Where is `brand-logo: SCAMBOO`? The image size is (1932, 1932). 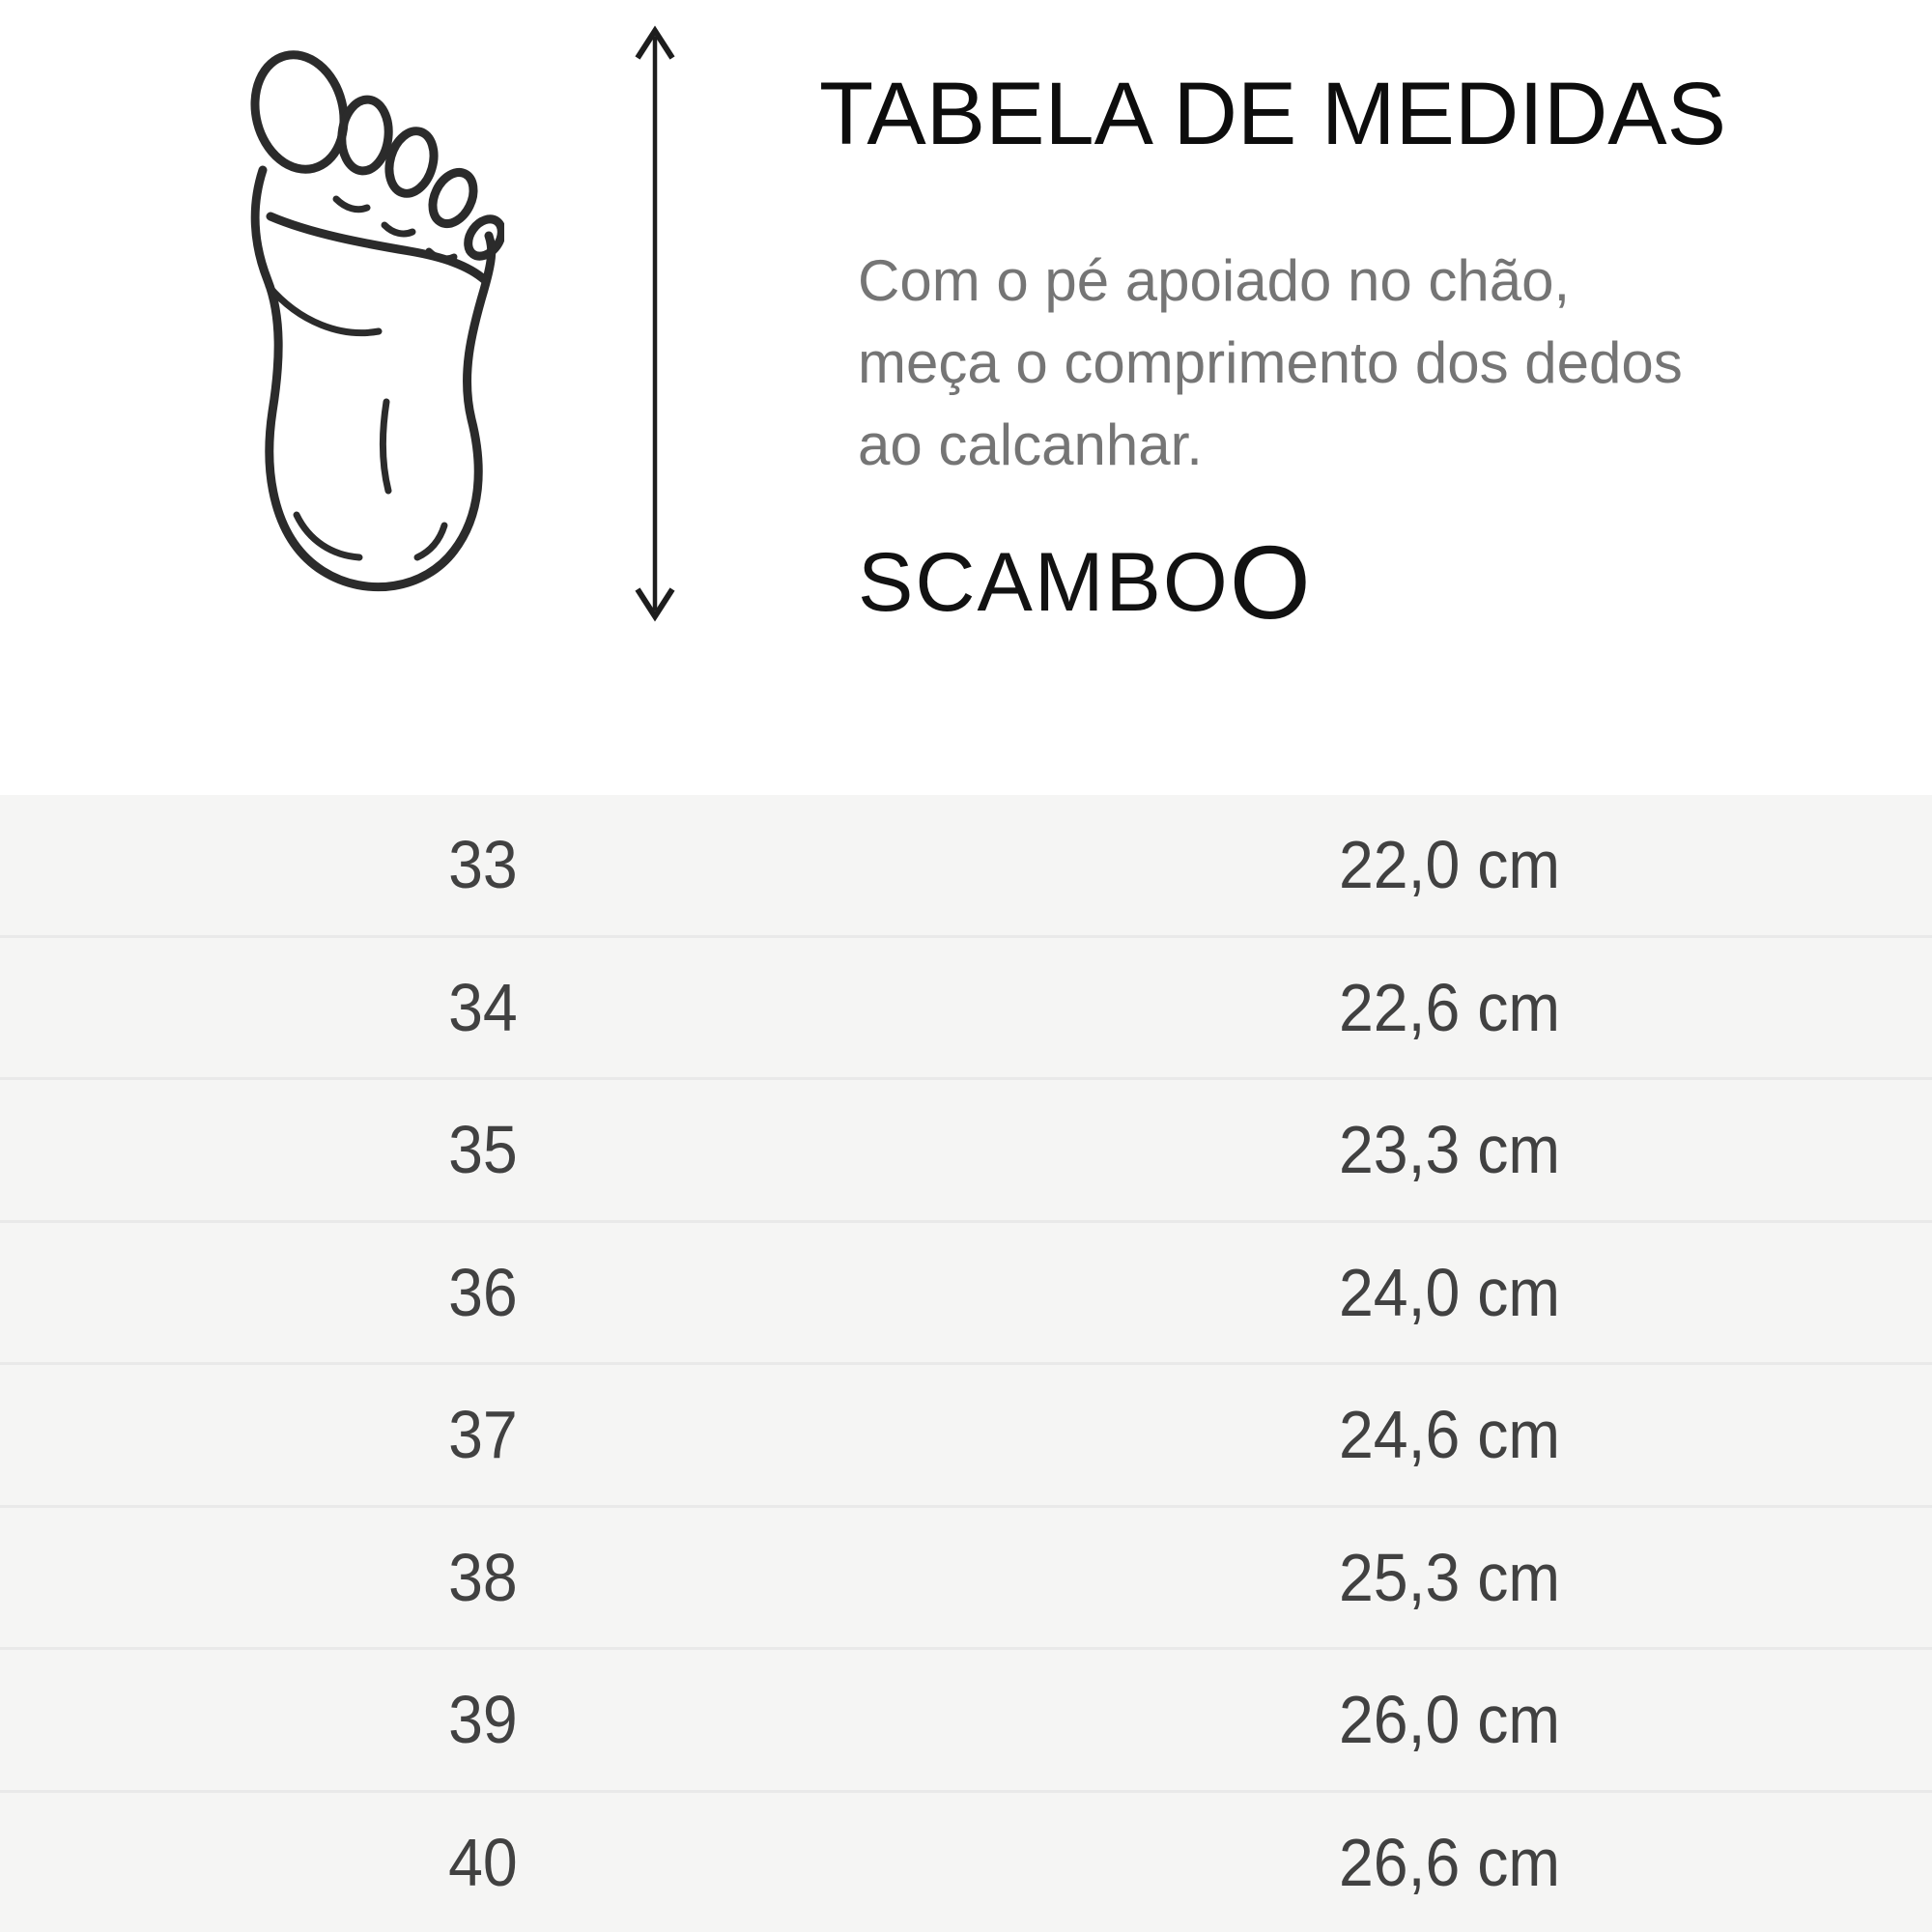
brand-logo: SCAMBOO is located at coordinates (1084, 582).